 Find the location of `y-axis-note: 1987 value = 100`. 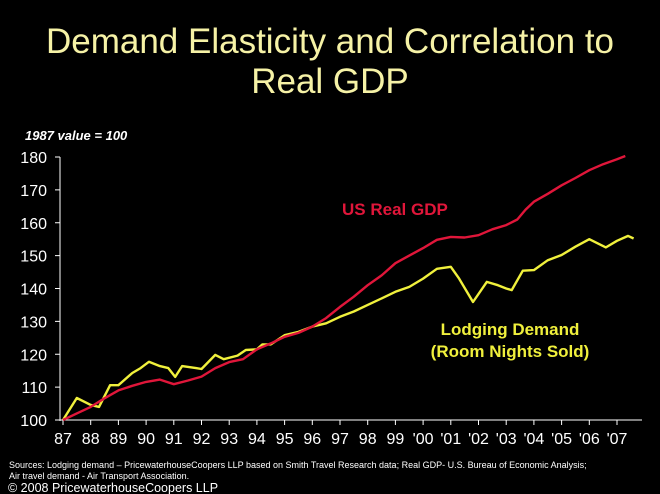

y-axis-note: 1987 value = 100 is located at coordinates (76, 135).